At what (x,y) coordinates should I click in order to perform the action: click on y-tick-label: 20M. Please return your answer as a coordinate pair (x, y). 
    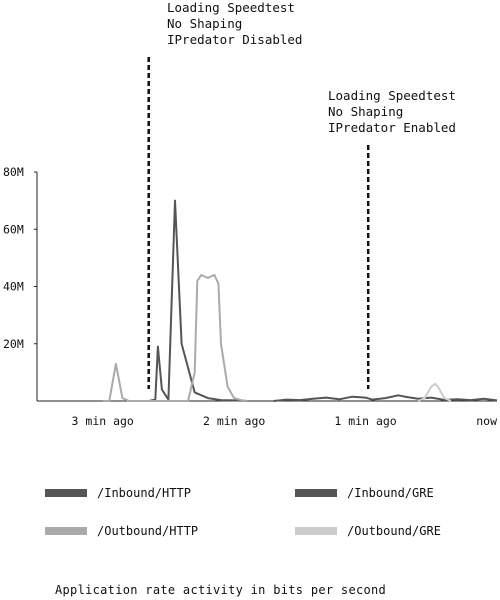
    Looking at the image, I should click on (13, 344).